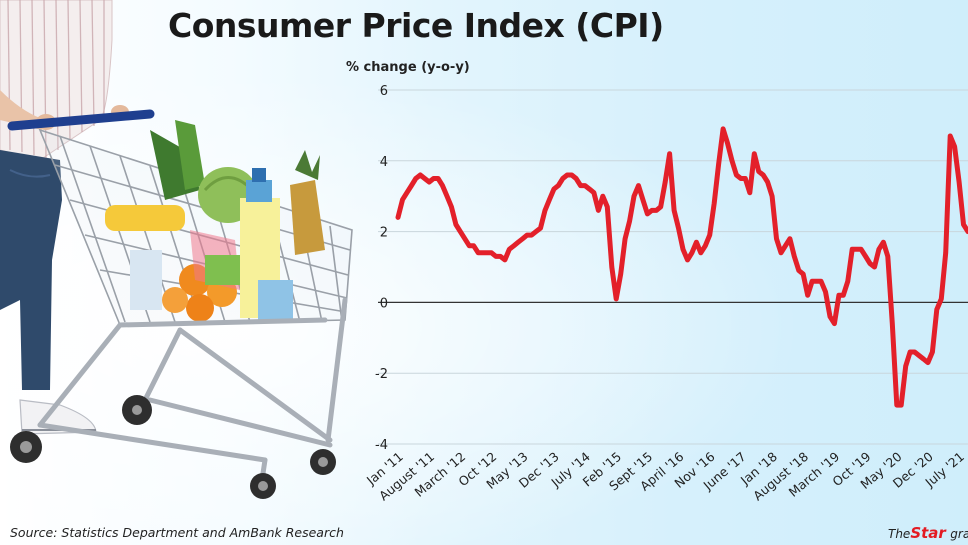 Image resolution: width=968 pixels, height=545 pixels. I want to click on credit-star: Star, so click(928, 533).